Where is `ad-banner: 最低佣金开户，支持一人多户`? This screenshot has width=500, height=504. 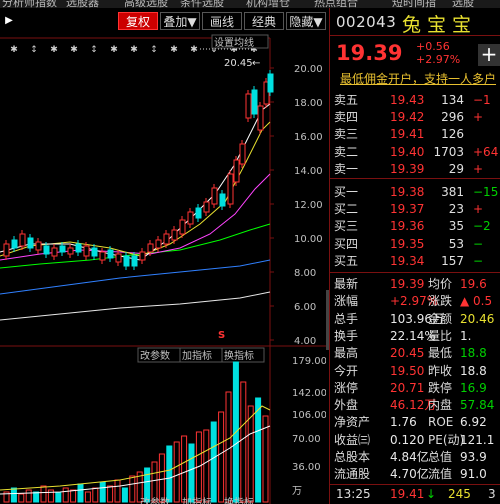
ad-banner: 最低佣金开户，支持一人多户 is located at coordinates (415, 78).